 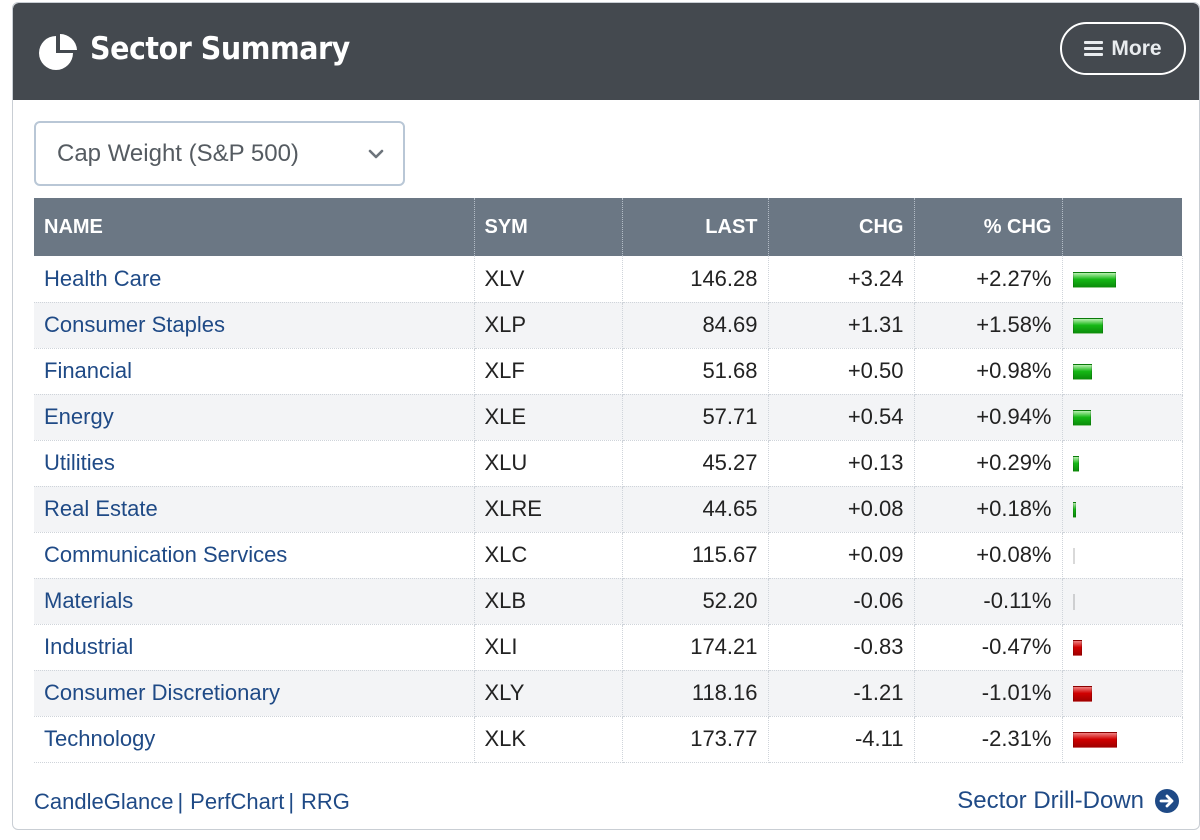 I want to click on more-button: More, so click(x=1123, y=48).